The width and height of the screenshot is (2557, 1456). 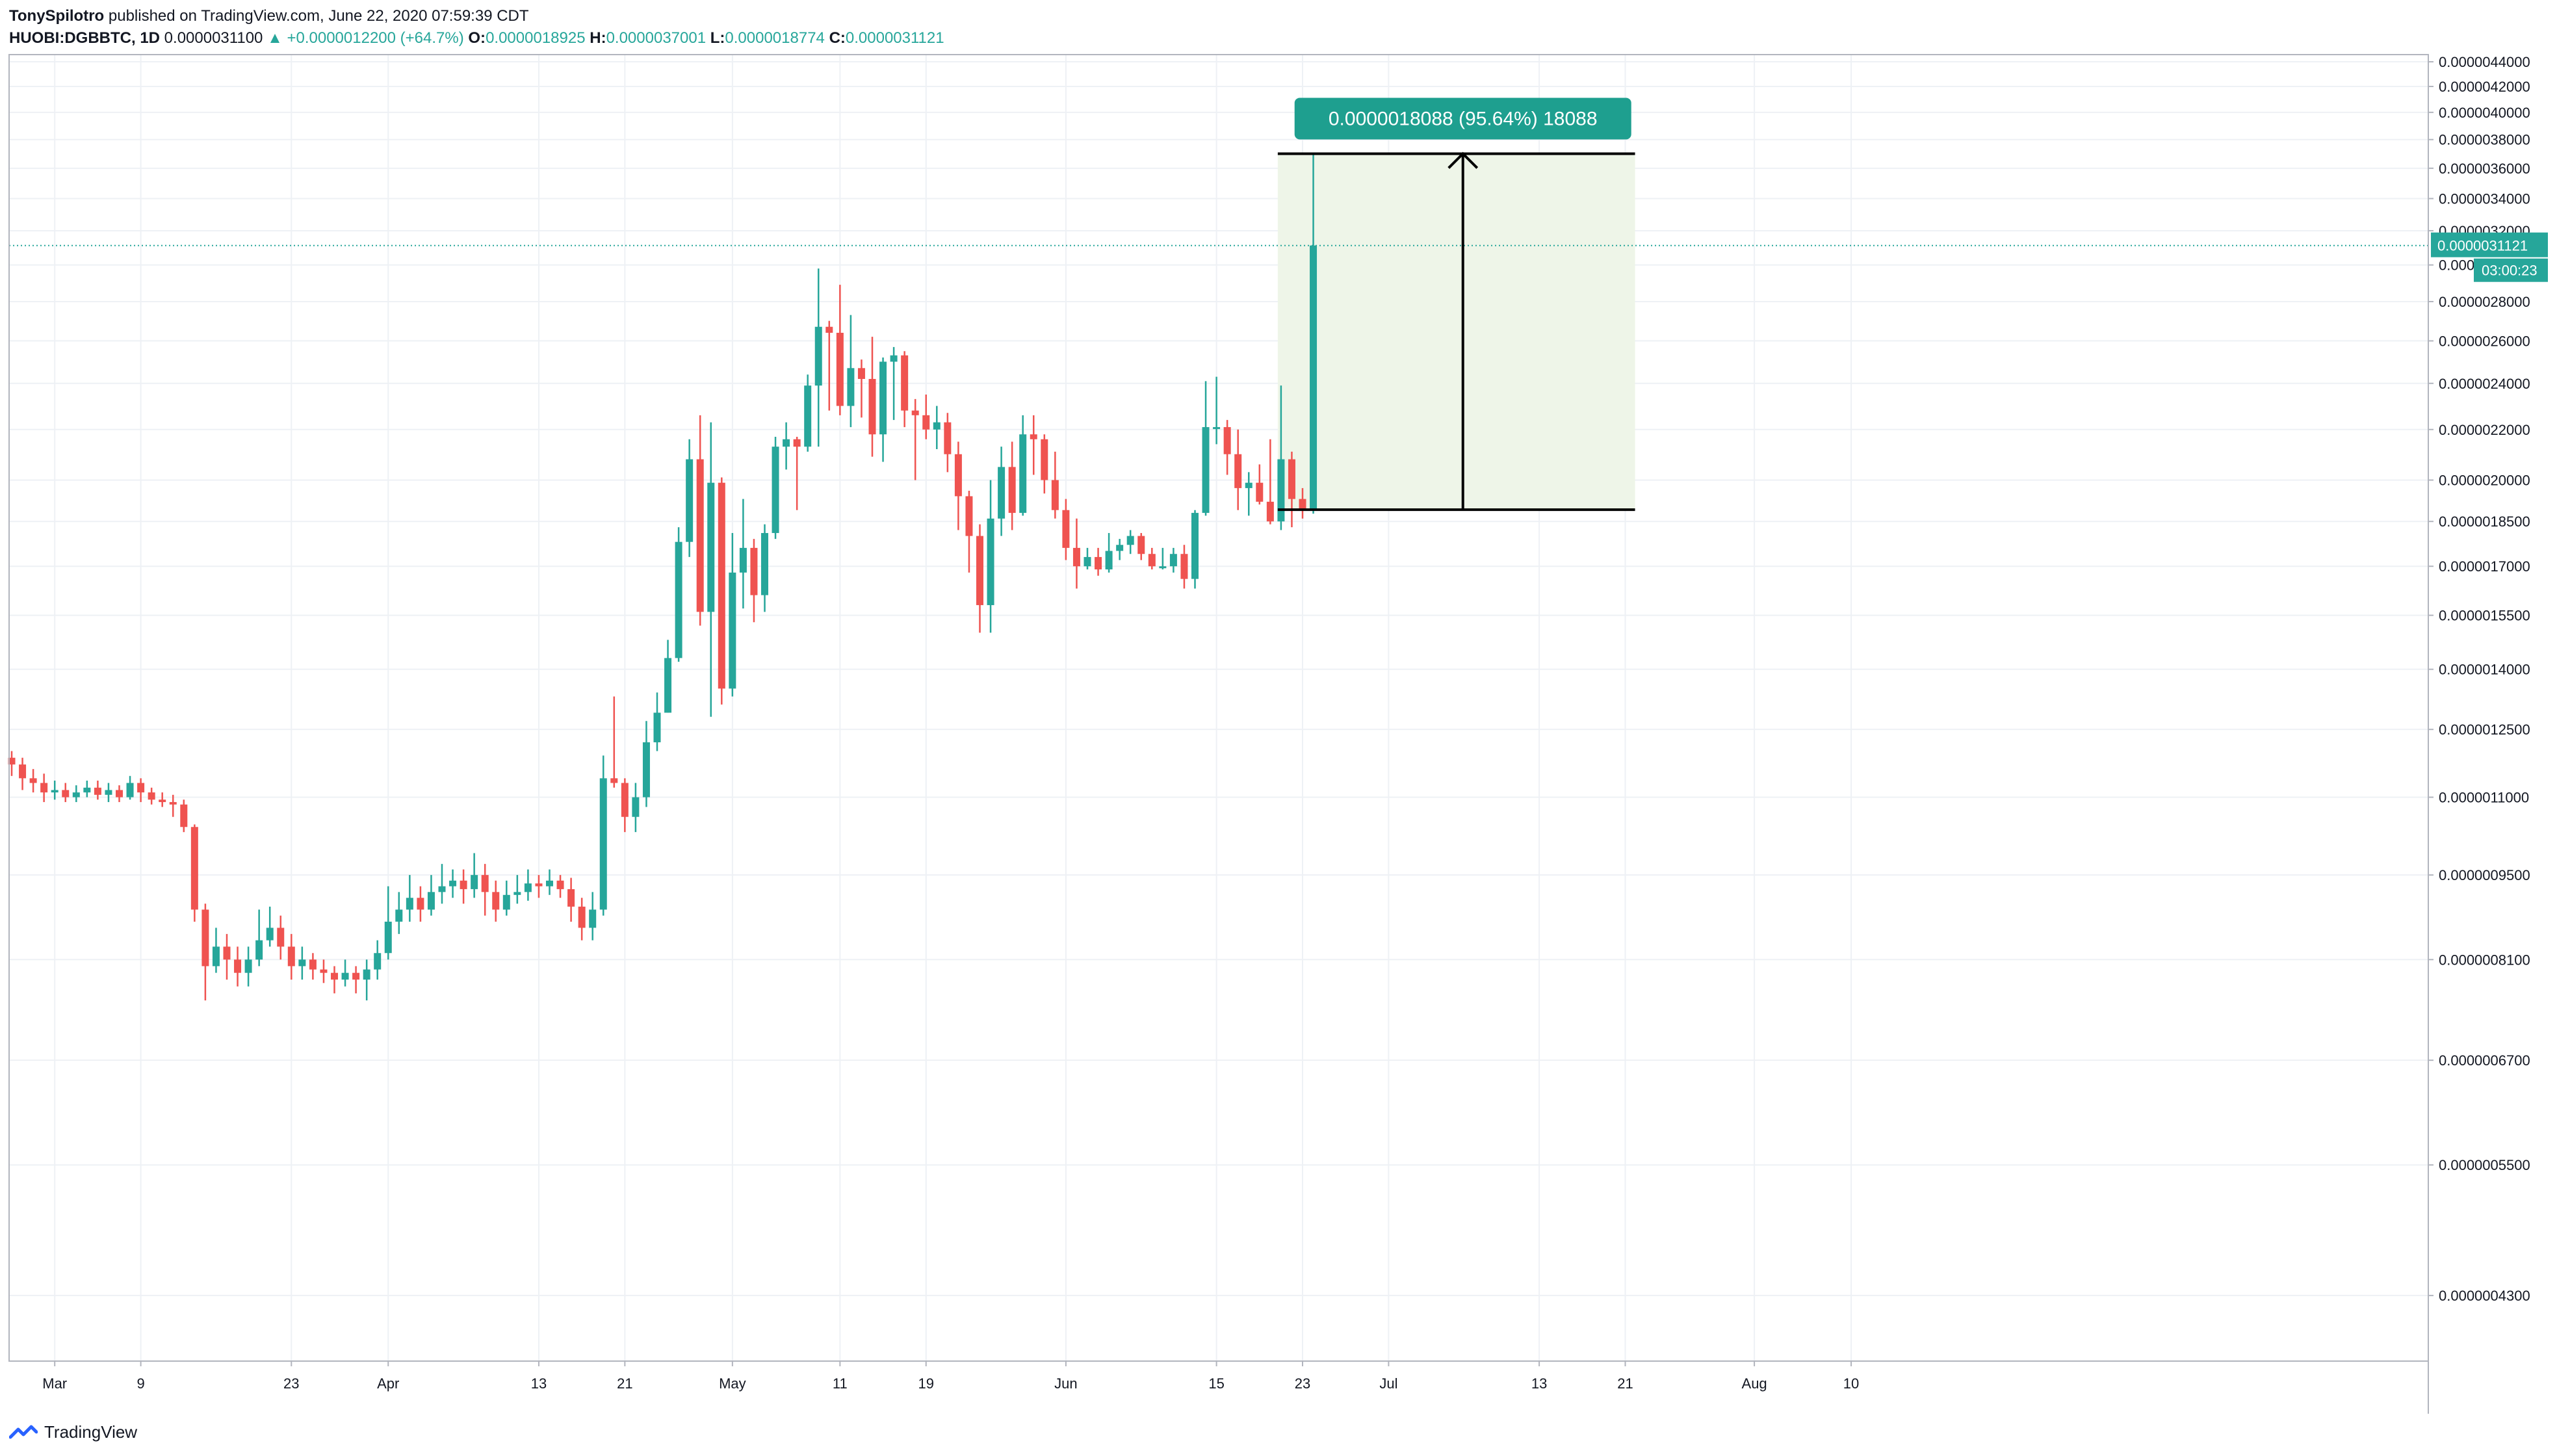 I want to click on measure-tool: 0.0000018088 (95.64%) 18088, so click(x=1456, y=305).